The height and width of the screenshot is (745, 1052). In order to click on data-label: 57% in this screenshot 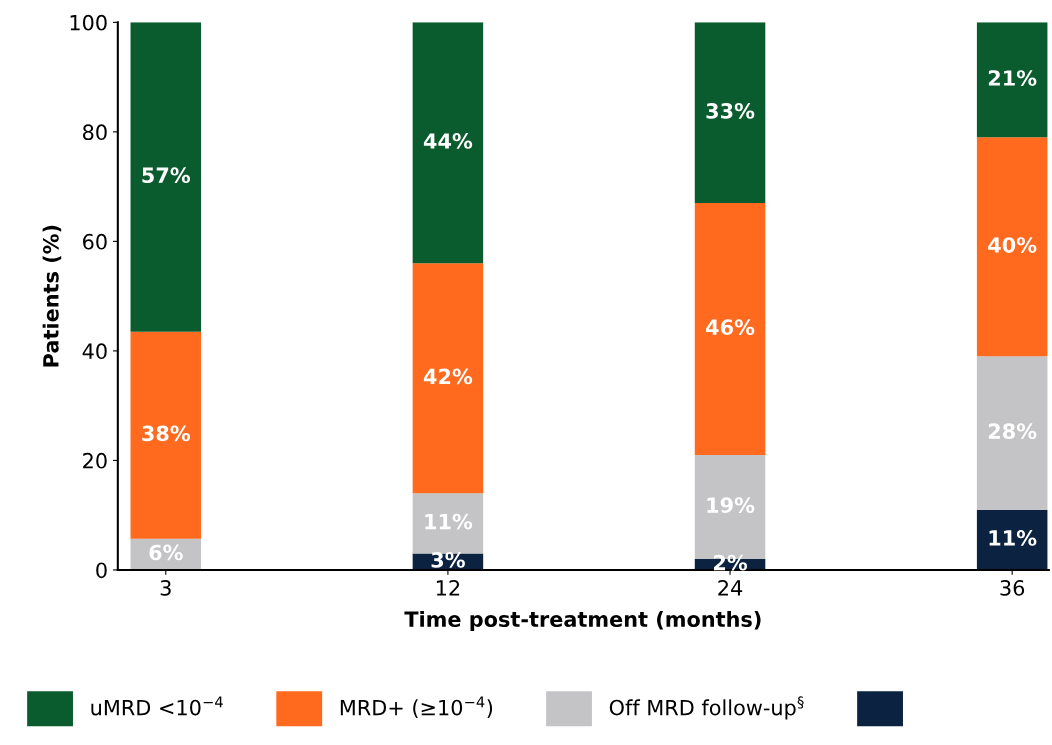, I will do `click(166, 175)`.